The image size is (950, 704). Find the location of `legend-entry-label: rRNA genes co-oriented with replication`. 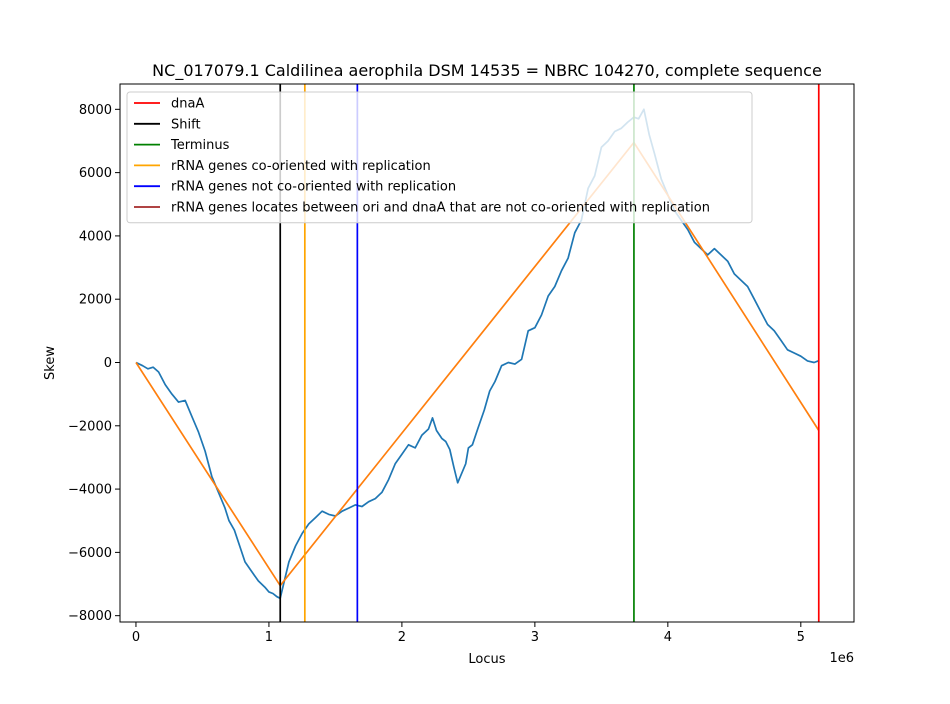

legend-entry-label: rRNA genes co-oriented with replication is located at coordinates (301, 166).